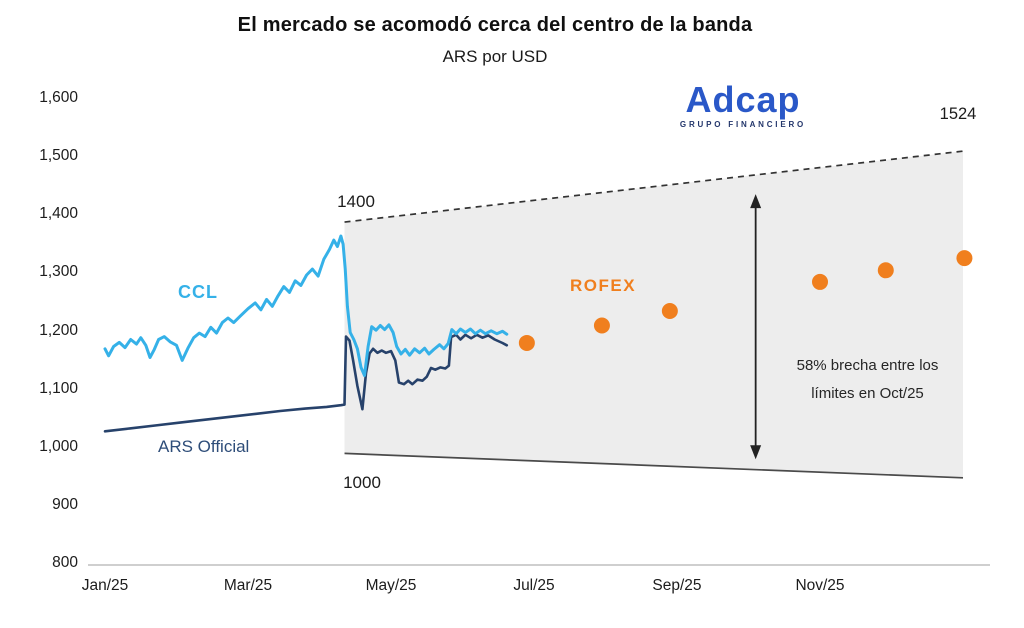 The height and width of the screenshot is (628, 1024). Describe the element at coordinates (248, 585) in the screenshot. I see `x-axis-tick: Mar/25` at that location.